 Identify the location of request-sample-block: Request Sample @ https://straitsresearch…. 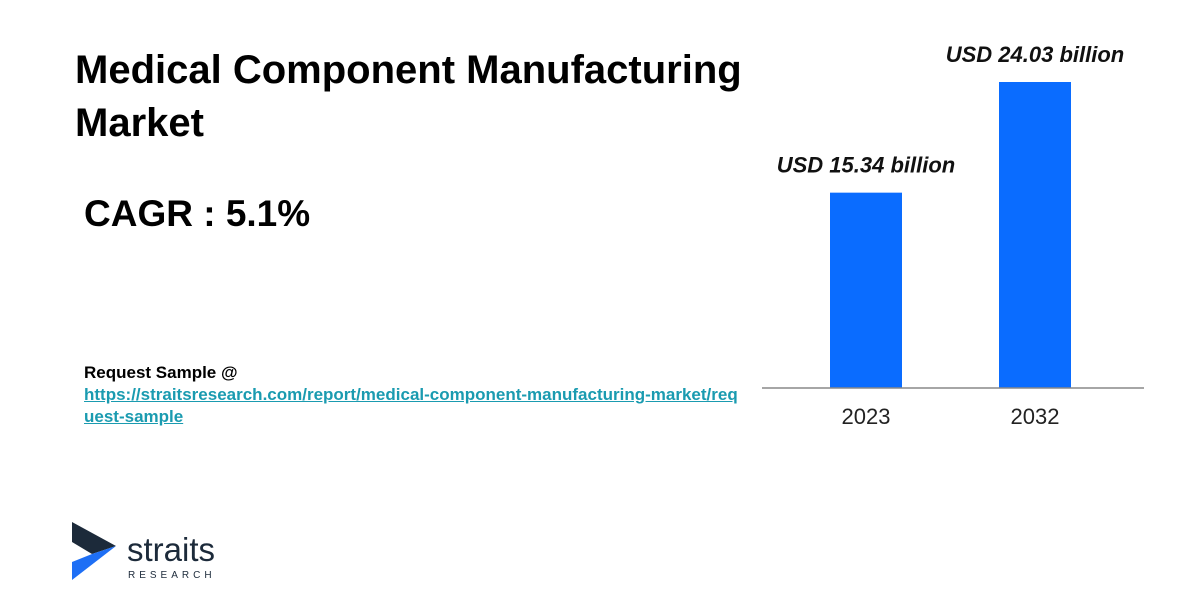
(414, 395).